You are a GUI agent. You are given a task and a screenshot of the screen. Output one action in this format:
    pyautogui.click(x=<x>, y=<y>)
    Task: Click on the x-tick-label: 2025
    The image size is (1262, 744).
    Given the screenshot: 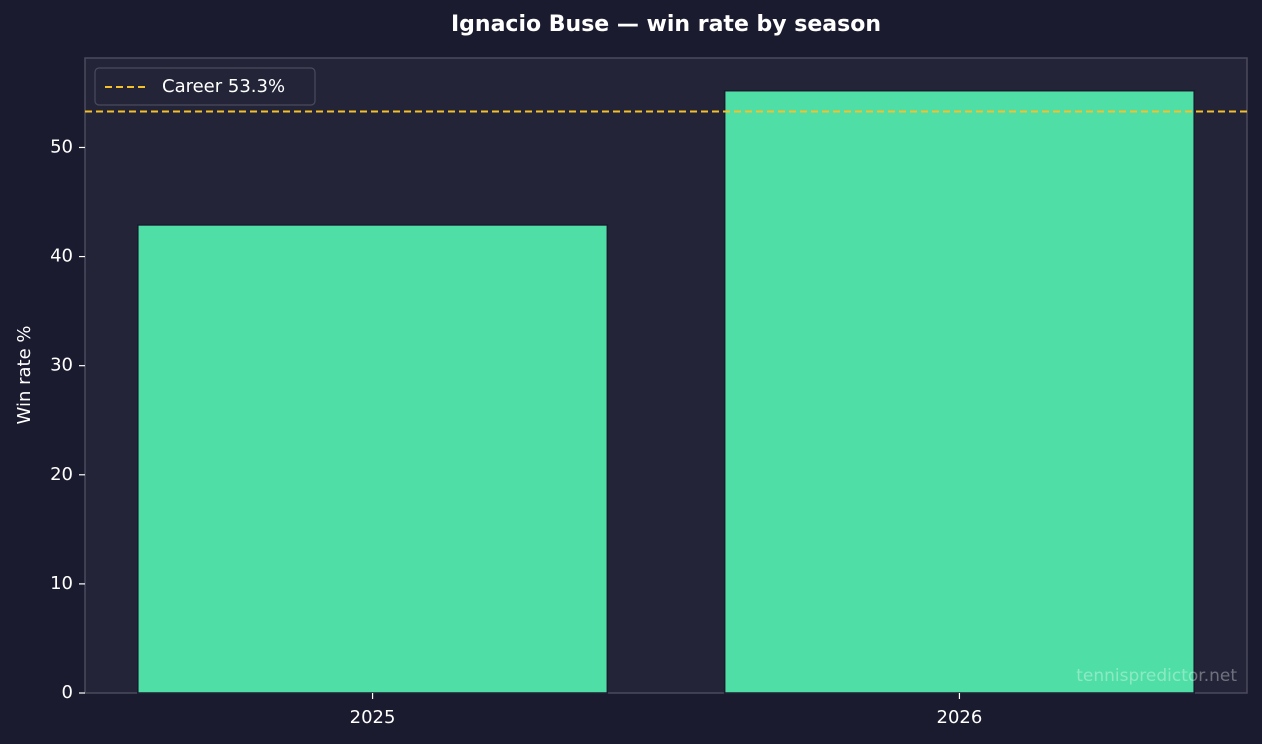 What is the action you would take?
    pyautogui.click(x=373, y=717)
    